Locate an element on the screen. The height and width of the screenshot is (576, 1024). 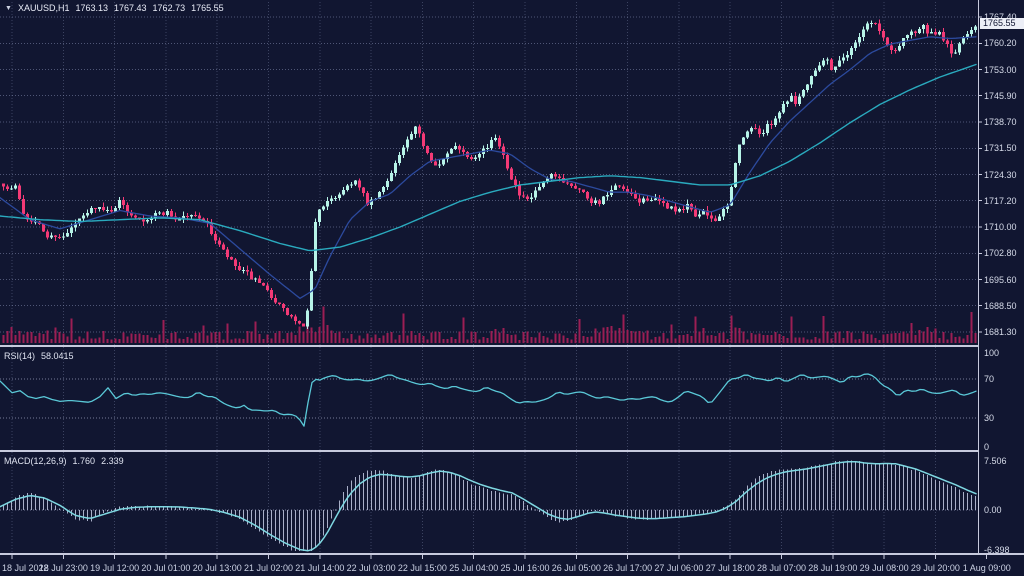
symbol-dropdown-icon: ▼ is located at coordinates (8, 8).